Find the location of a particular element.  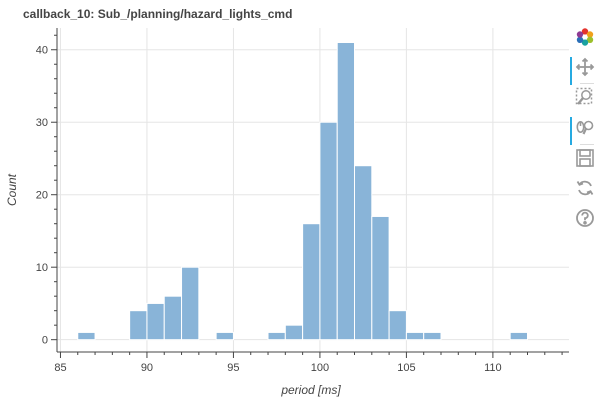

x-tick-label: 110 is located at coordinates (493, 368).